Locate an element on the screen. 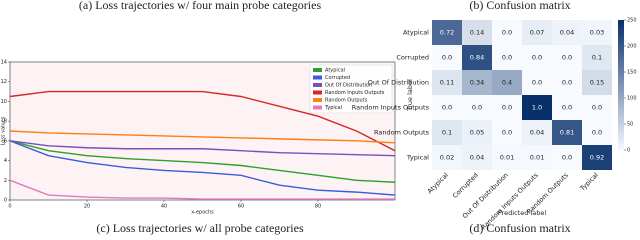 The image size is (640, 240). cell-label: 0.81 is located at coordinates (567, 133).